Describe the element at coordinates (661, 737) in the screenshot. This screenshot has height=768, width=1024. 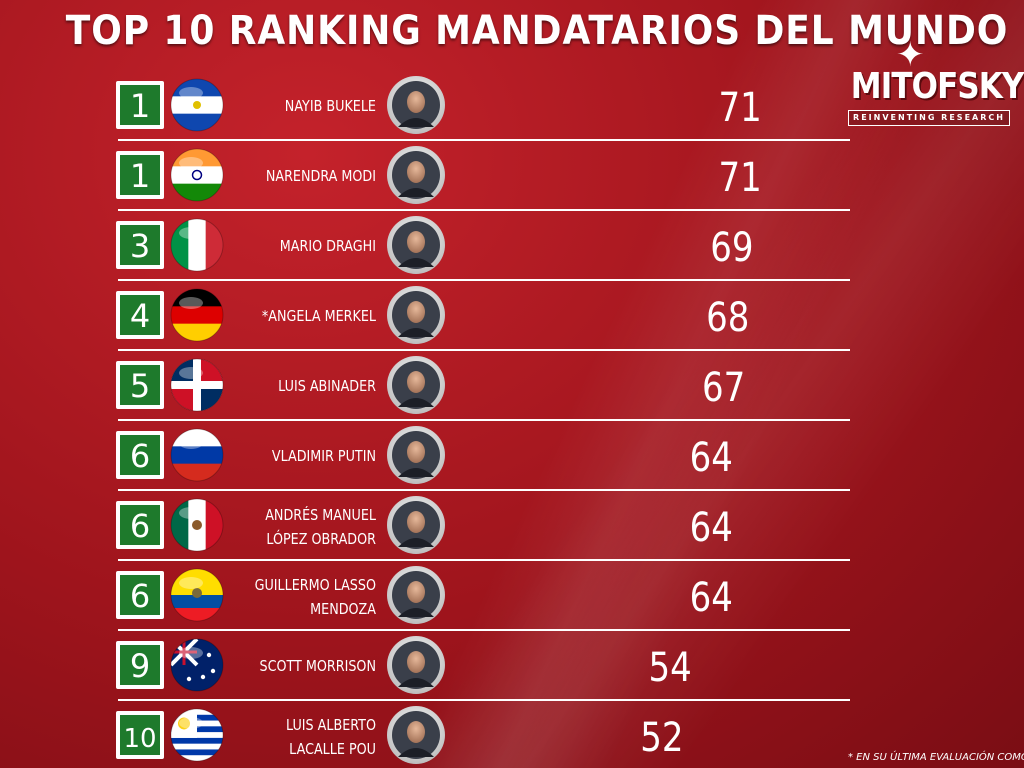
I see `value-label: 52` at that location.